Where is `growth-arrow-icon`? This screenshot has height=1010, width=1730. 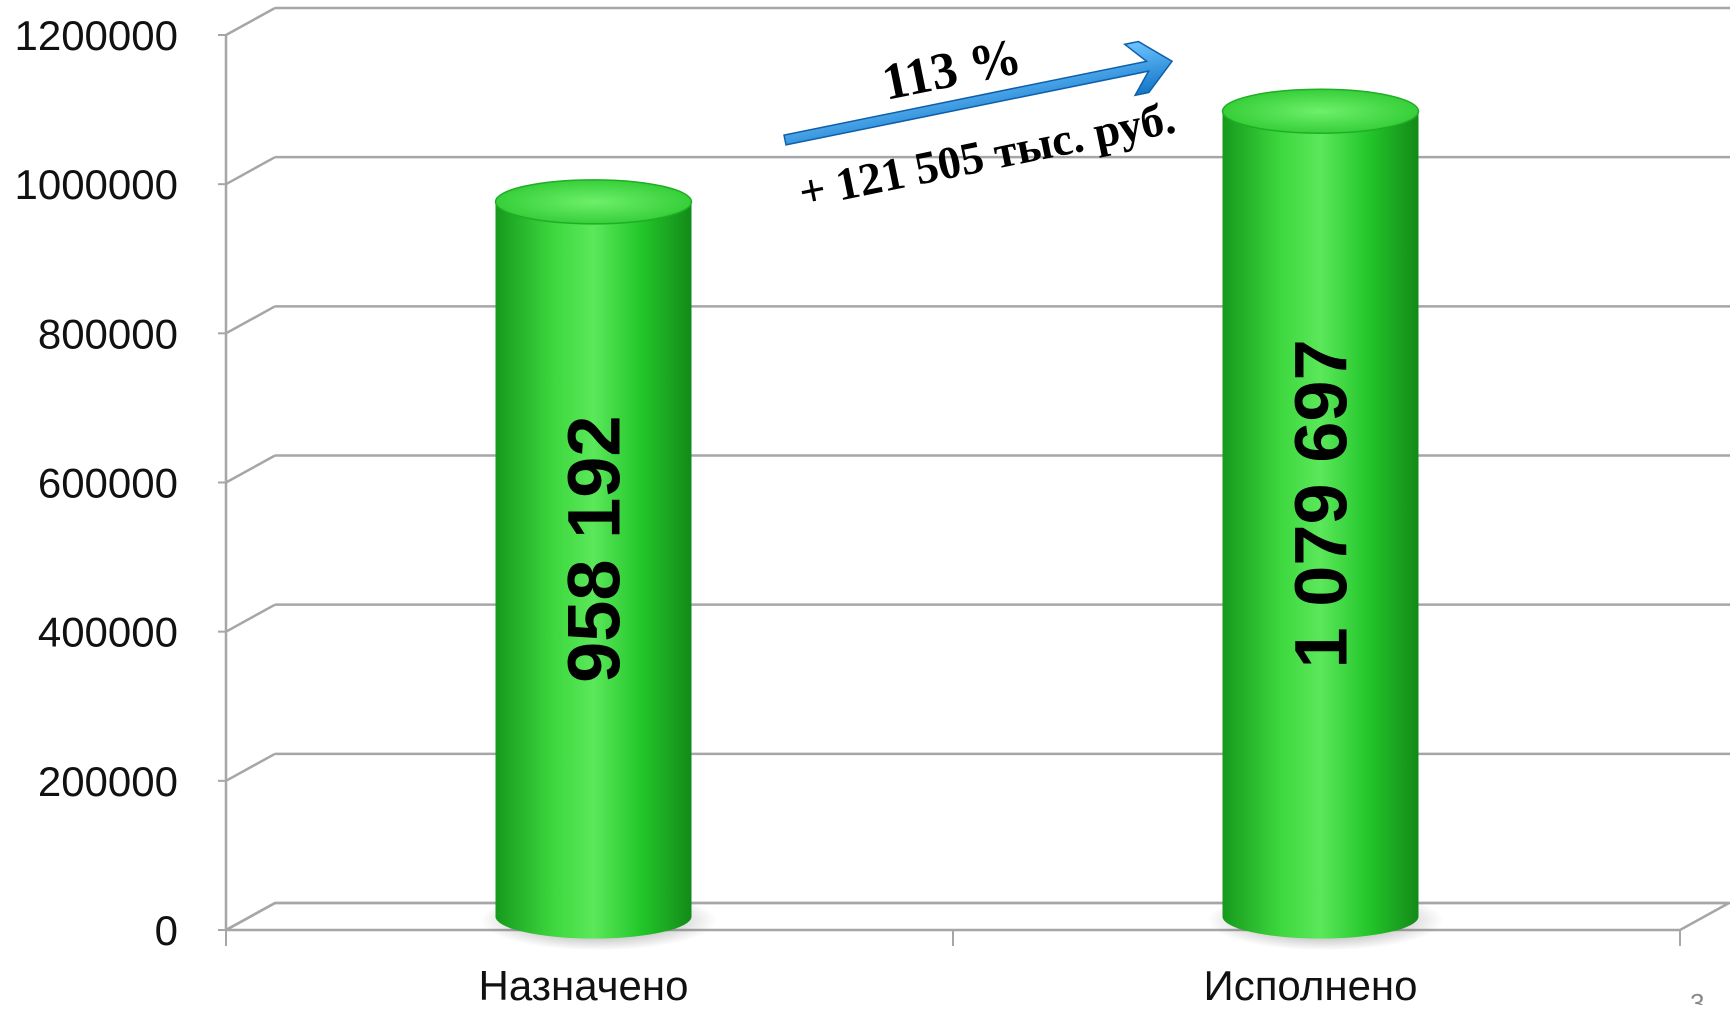 growth-arrow-icon is located at coordinates (978, 93).